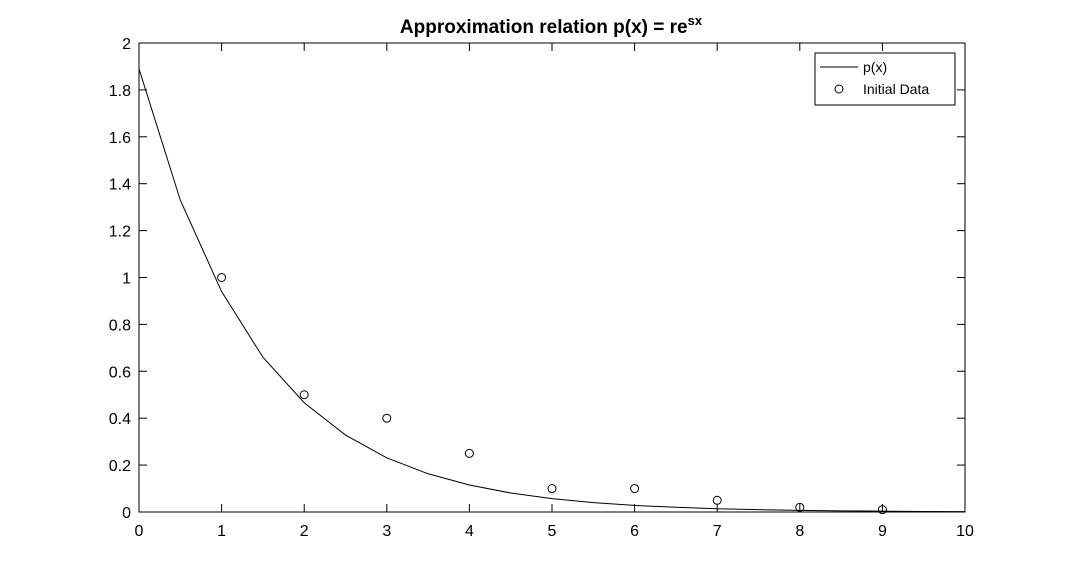  I want to click on y-tick-label-1.8: 1.8, so click(120, 91).